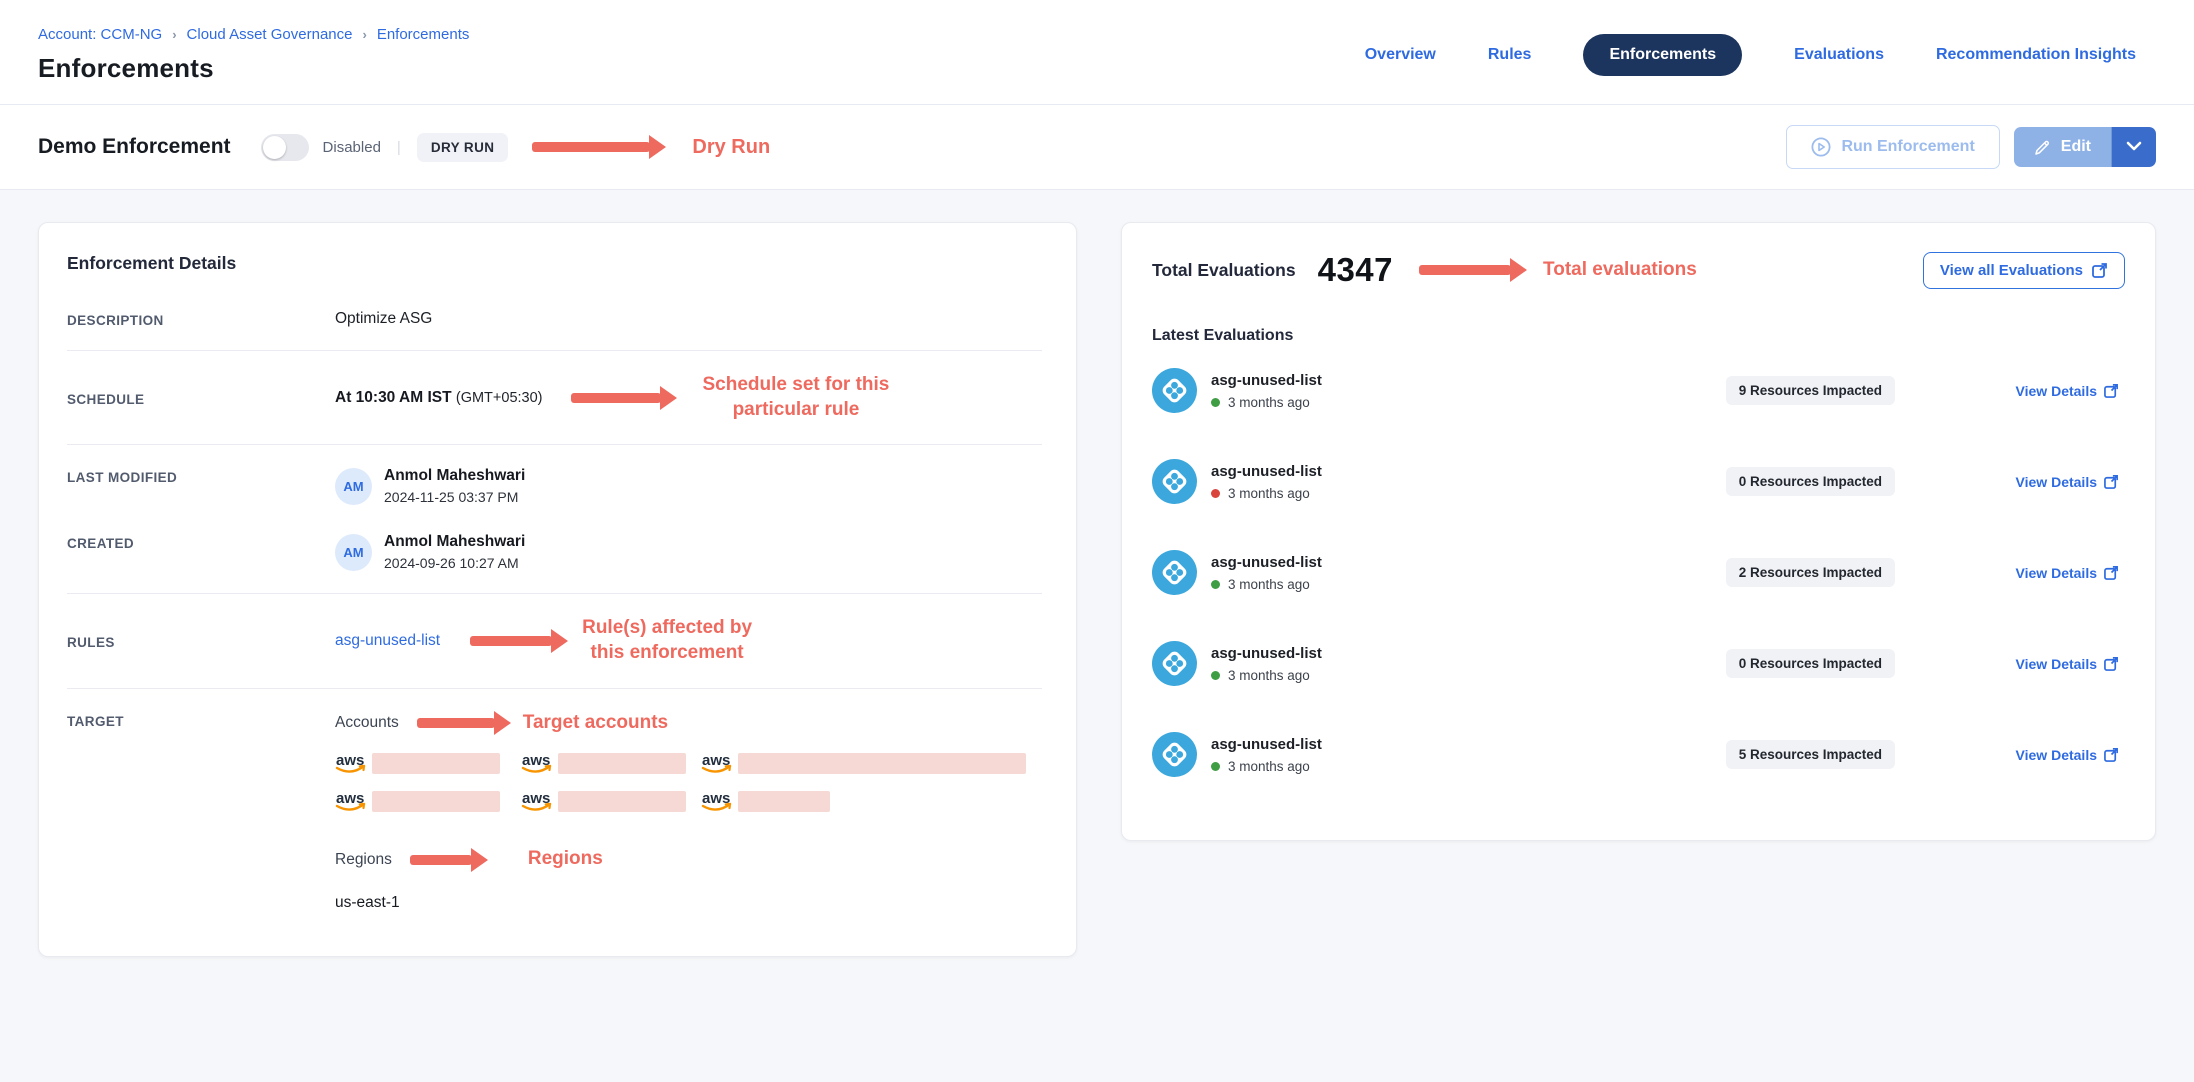 This screenshot has height=1082, width=2194. Describe the element at coordinates (2042, 147) in the screenshot. I see `pencil-icon` at that location.